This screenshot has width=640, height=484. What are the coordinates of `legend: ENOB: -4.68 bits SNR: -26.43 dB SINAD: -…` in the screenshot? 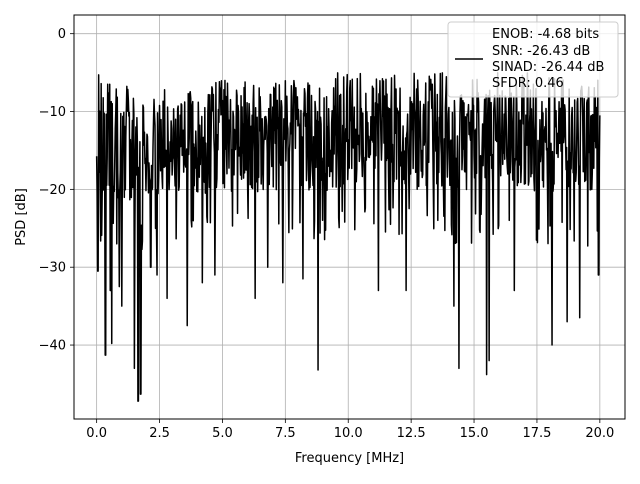 It's located at (533, 59).